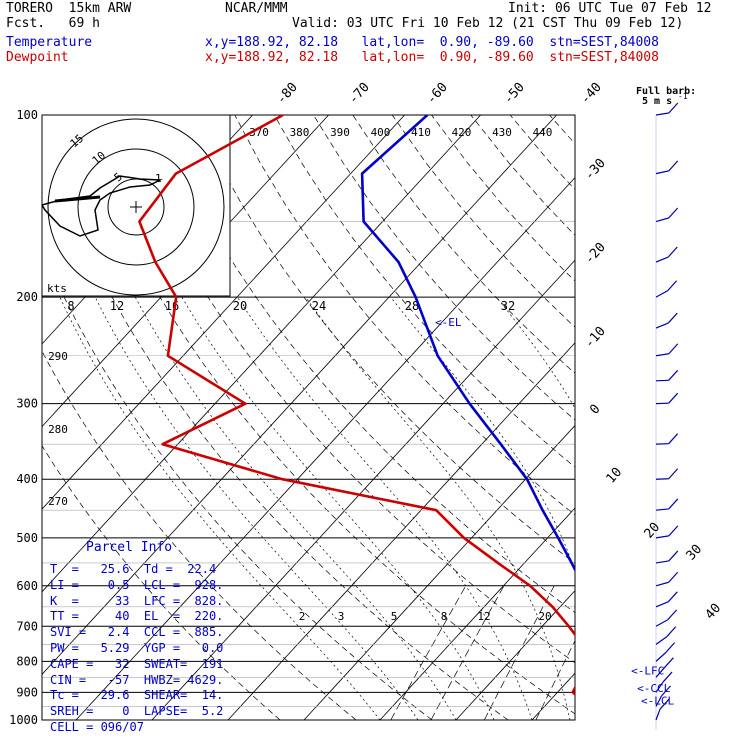 The width and height of the screenshot is (740, 740). Describe the element at coordinates (667, 416) in the screenshot. I see `wind-barbs` at that location.